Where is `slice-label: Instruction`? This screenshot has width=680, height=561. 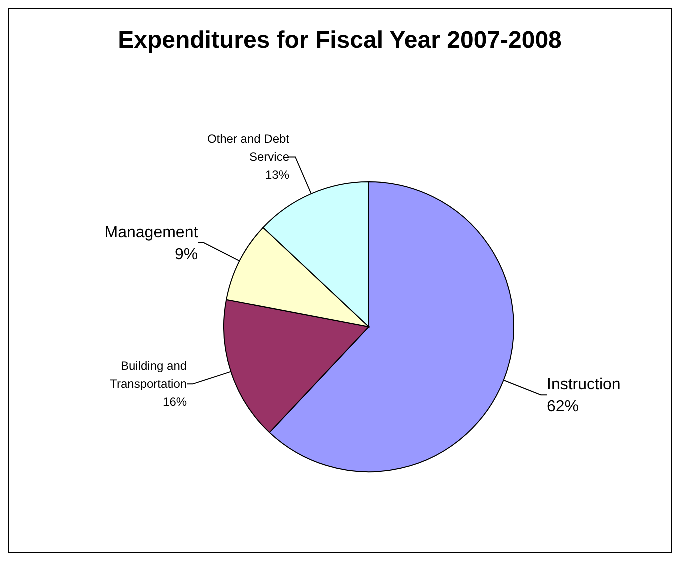
slice-label: Instruction is located at coordinates (584, 385).